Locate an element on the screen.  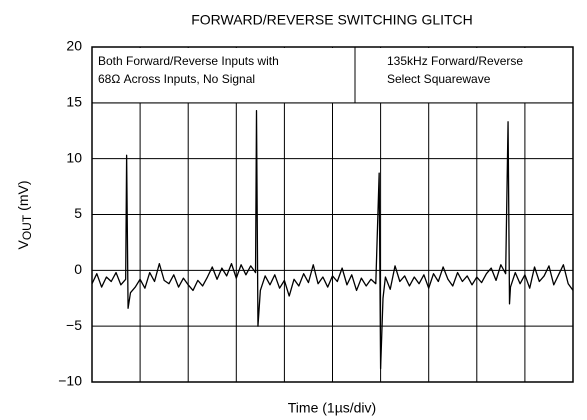
y-tick-label: 0 is located at coordinates (78, 269).